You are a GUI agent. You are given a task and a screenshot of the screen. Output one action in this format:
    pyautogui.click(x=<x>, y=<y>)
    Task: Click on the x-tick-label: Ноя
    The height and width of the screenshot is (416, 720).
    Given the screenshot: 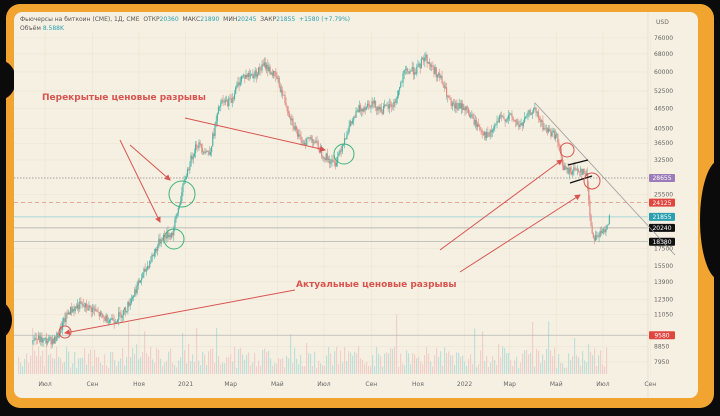 What is the action you would take?
    pyautogui.click(x=139, y=384)
    